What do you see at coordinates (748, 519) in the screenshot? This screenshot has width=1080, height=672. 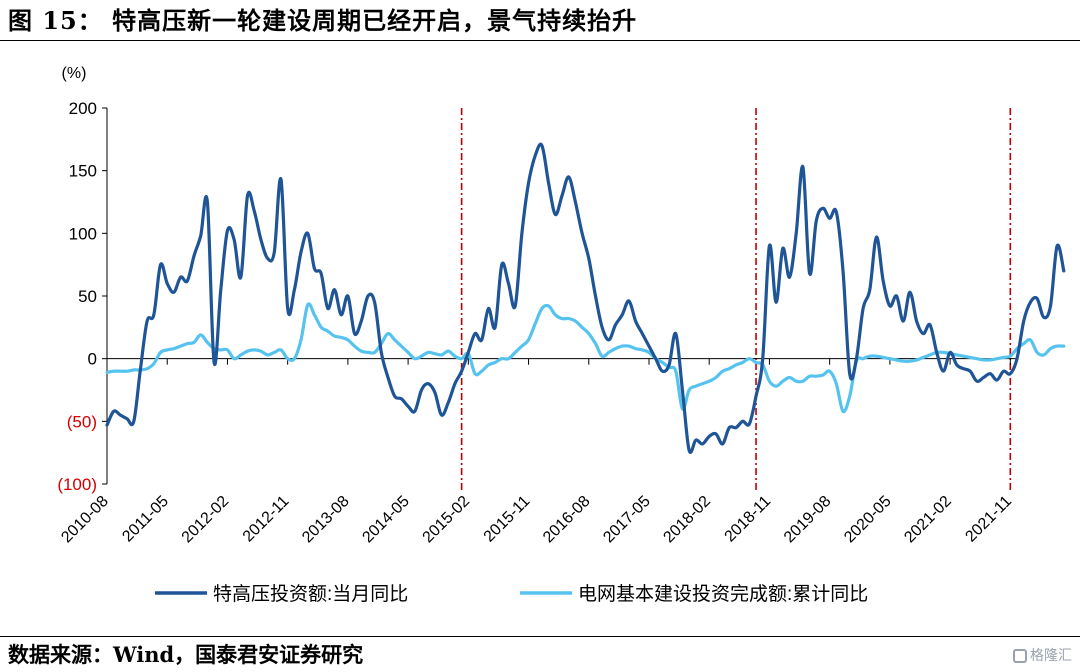 I see `x-tick-label: 2018-11` at bounding box center [748, 519].